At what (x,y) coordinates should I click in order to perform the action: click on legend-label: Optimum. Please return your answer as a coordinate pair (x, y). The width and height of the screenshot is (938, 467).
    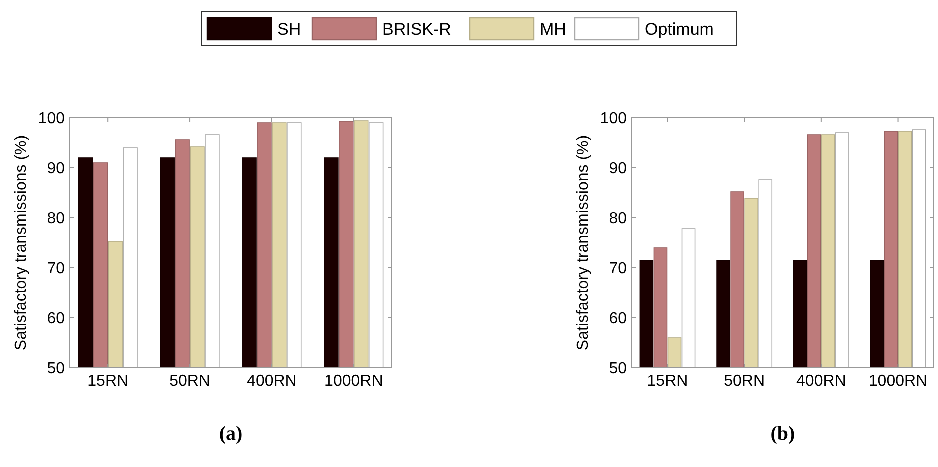
    Looking at the image, I should click on (679, 29).